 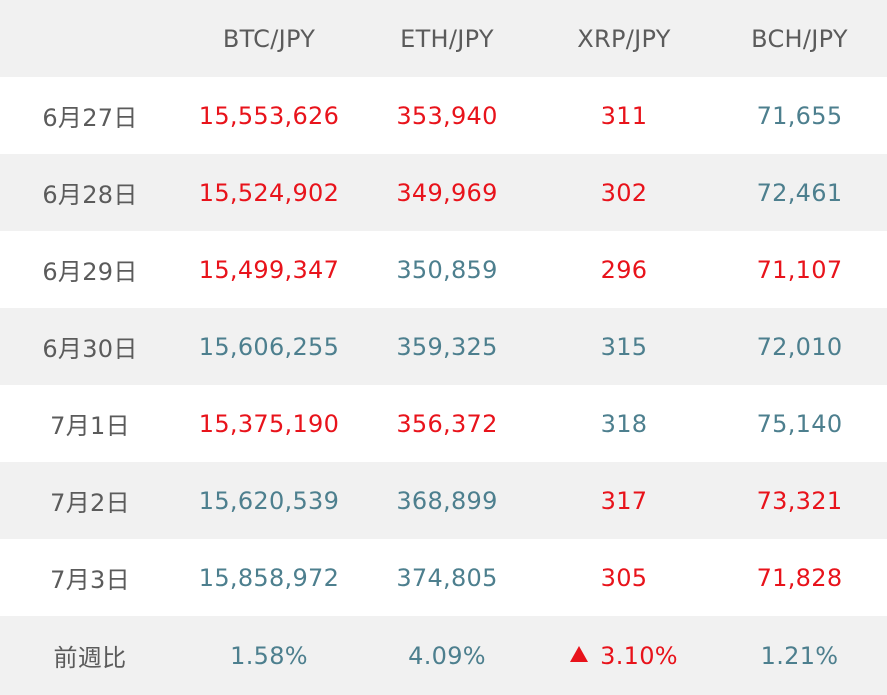 What do you see at coordinates (624, 500) in the screenshot?
I see `xrp-price-cell: 317` at bounding box center [624, 500].